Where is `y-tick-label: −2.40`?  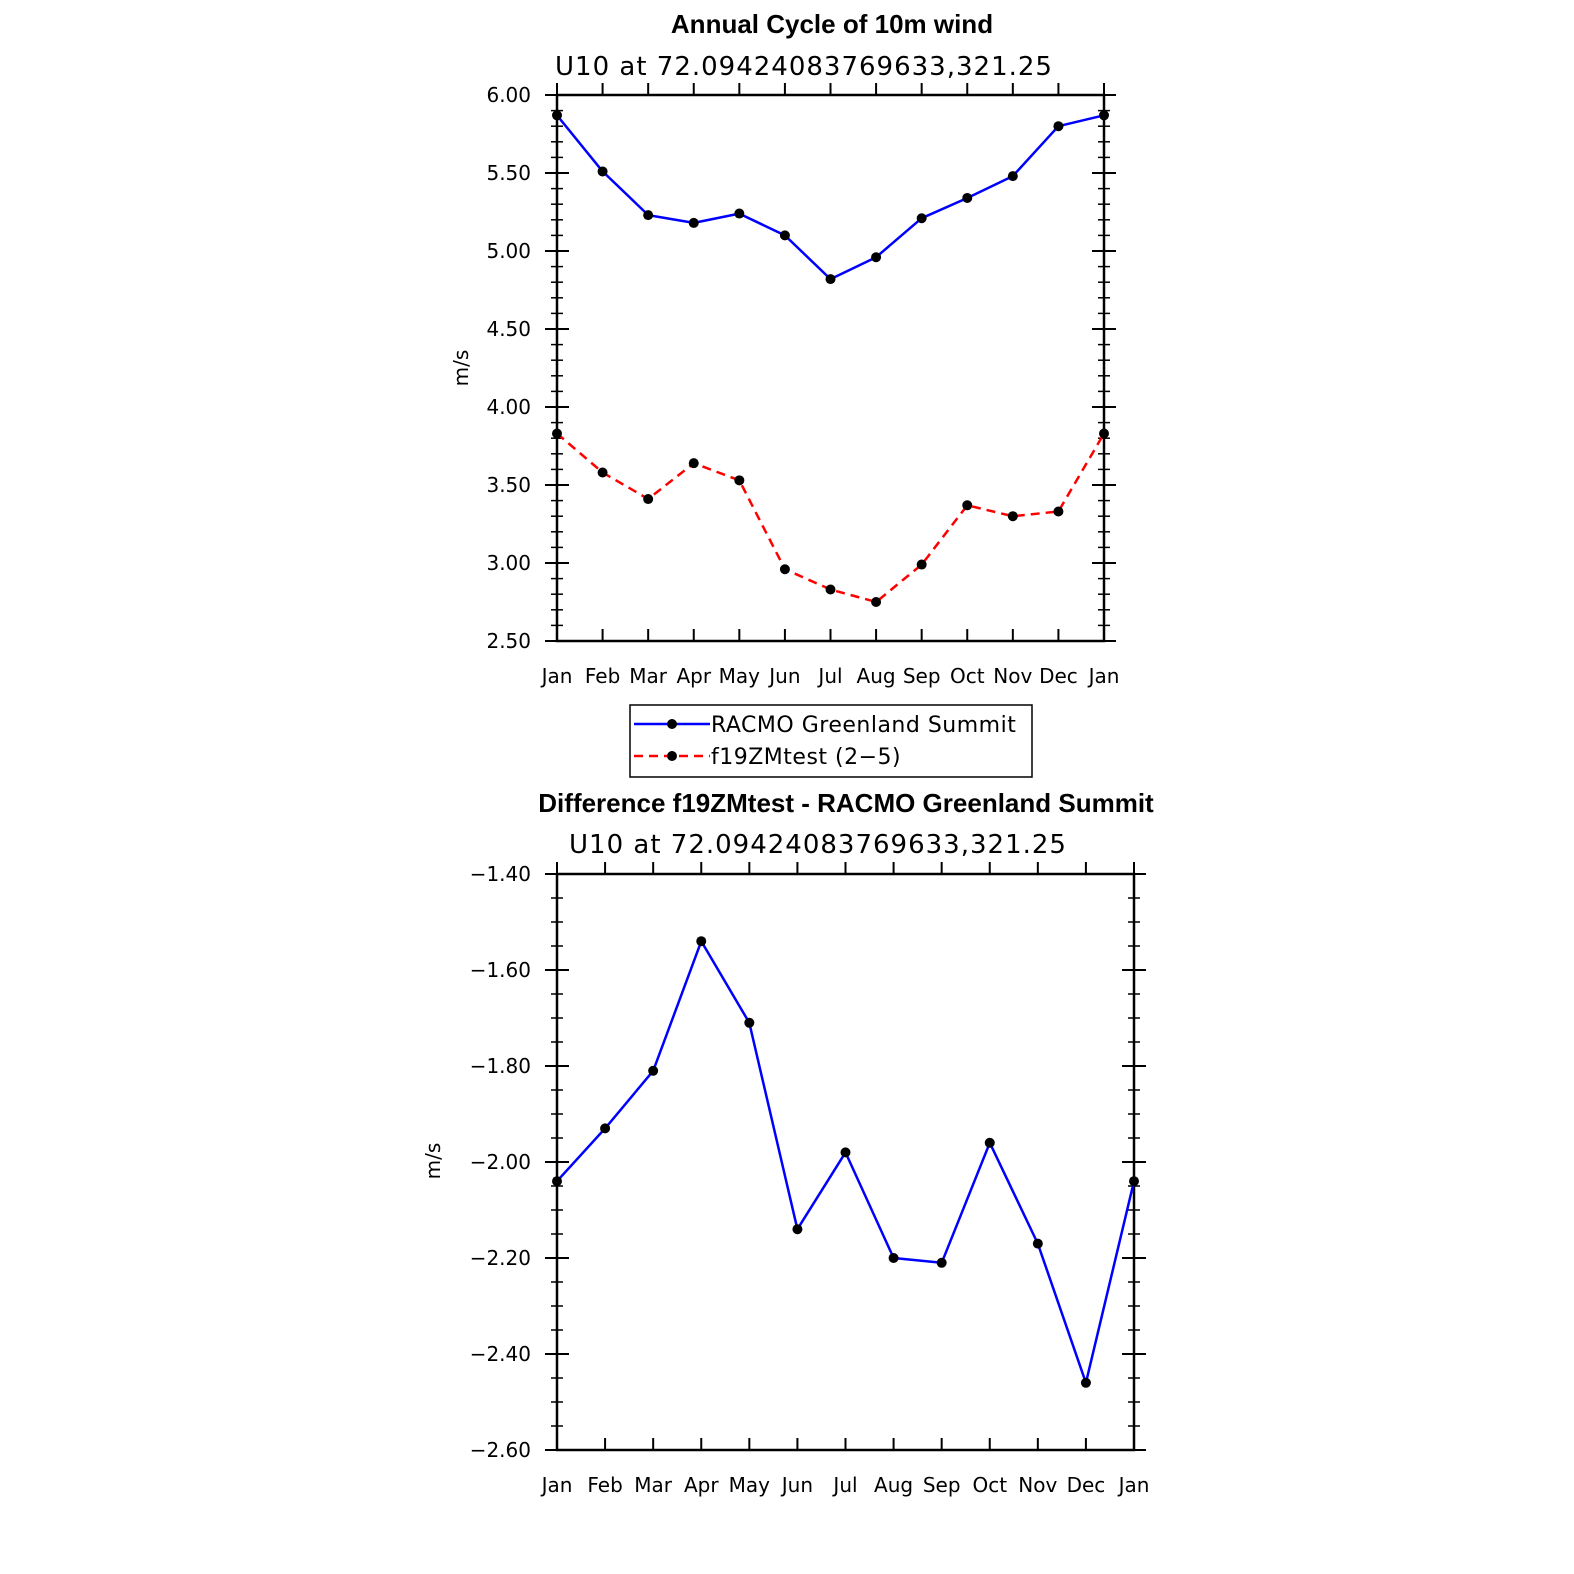
y-tick-label: −2.40 is located at coordinates (500, 1354).